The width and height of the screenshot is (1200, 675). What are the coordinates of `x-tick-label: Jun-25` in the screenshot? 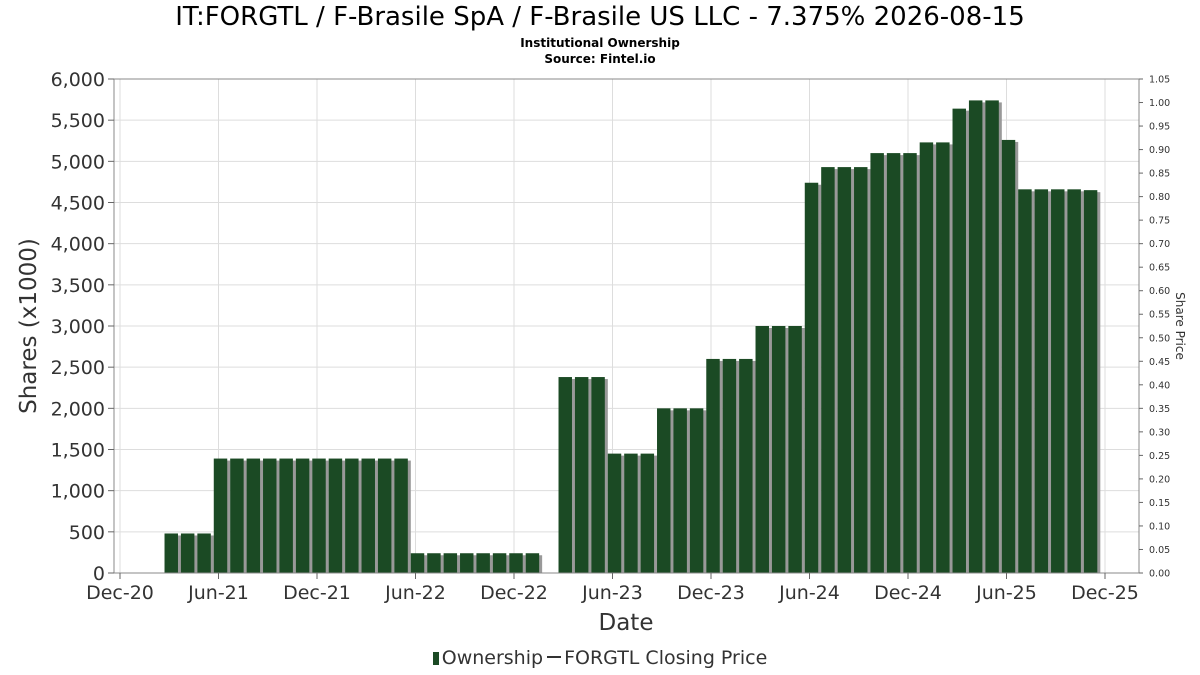 It's located at (1006, 593).